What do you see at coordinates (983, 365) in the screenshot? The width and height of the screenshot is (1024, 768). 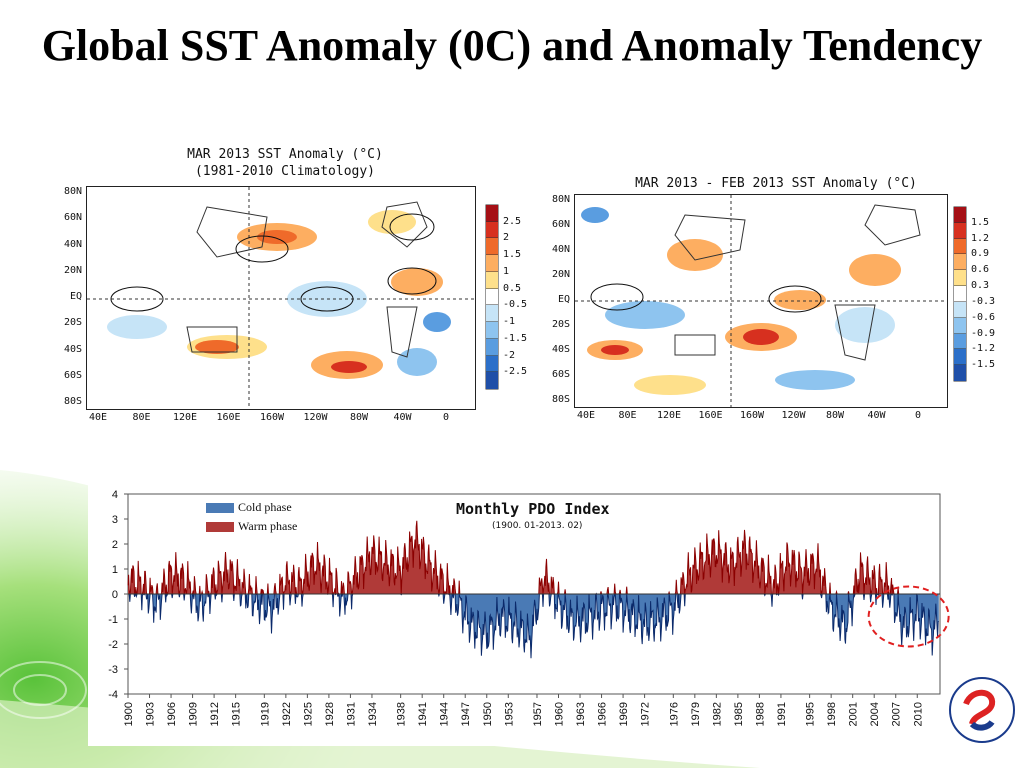 I see `colorbar-label: -1.5` at bounding box center [983, 365].